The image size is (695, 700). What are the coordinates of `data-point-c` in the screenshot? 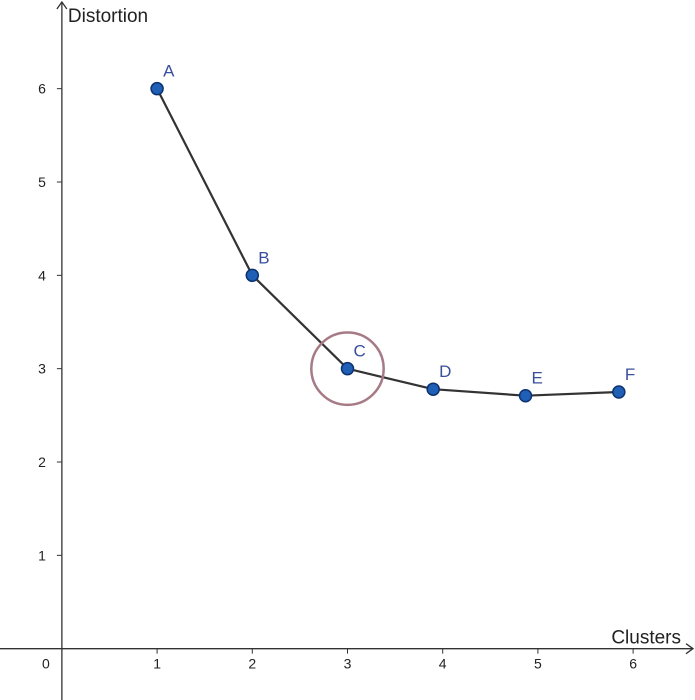 It's located at (347, 368).